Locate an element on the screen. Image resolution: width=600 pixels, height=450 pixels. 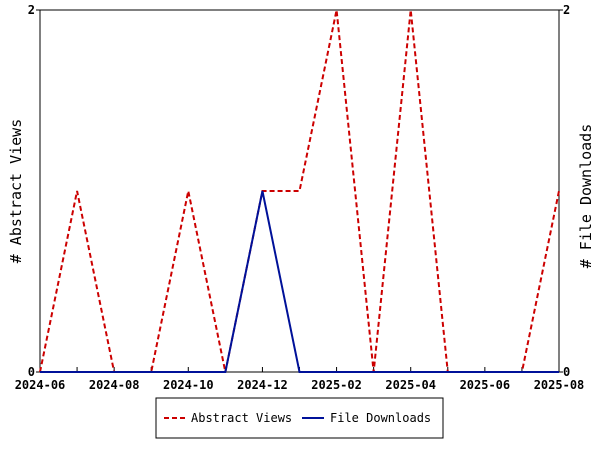
legend-box is located at coordinates (299, 418).